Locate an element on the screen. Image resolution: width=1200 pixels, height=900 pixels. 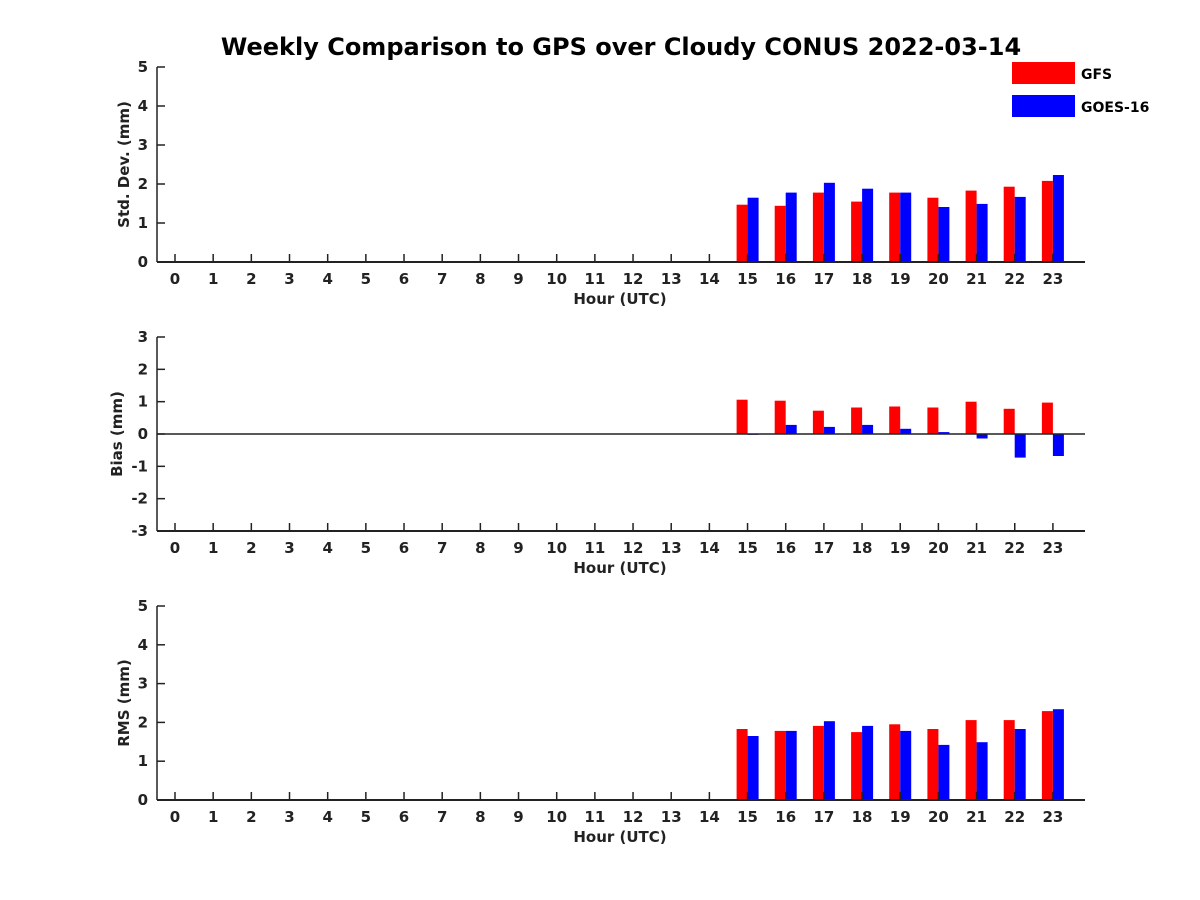
y-tick-label: 3 is located at coordinates (143, 145).